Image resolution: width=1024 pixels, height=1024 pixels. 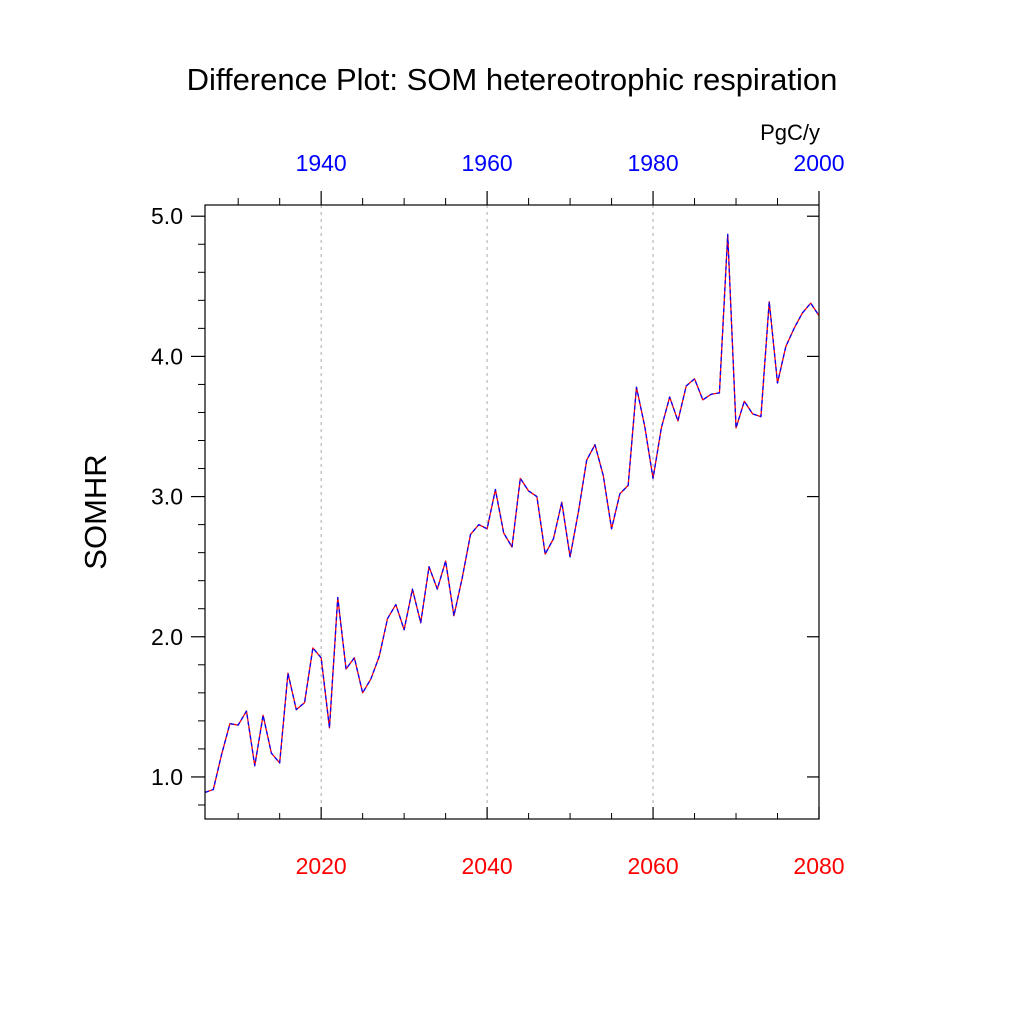 I want to click on x-top-tick-label: 1980, so click(x=652, y=163).